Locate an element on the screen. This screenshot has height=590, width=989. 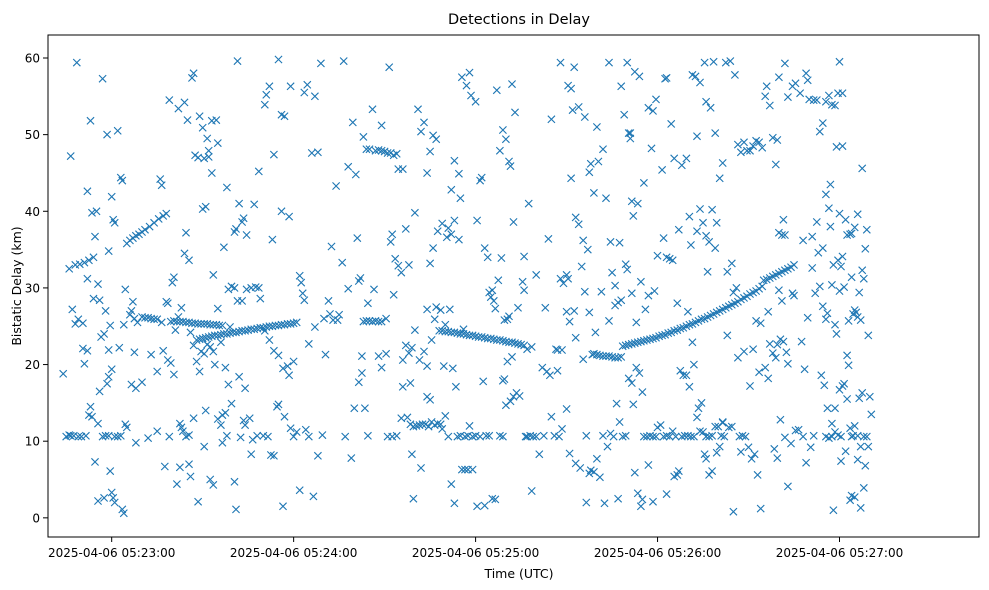
y-axis: 0 10 20 30 40 50 60 is located at coordinates (36, 288).